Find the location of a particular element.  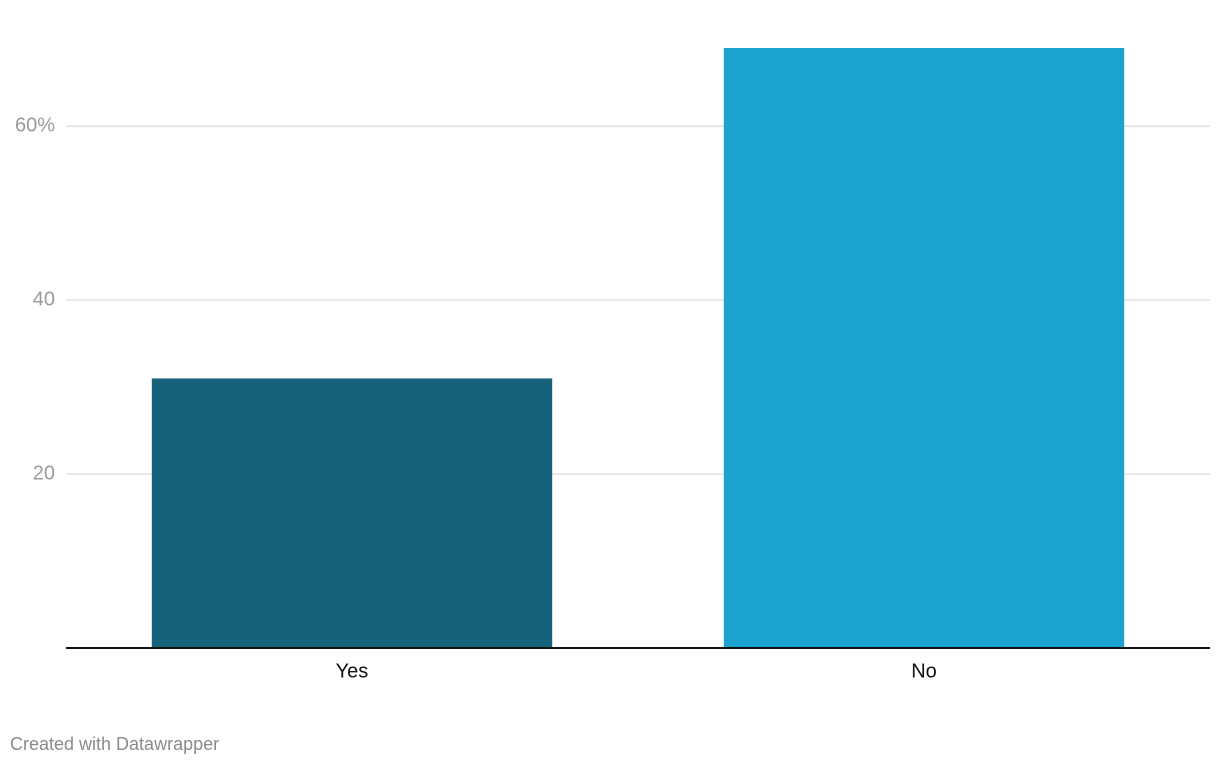

y-tick-label: 60% is located at coordinates (35, 126).